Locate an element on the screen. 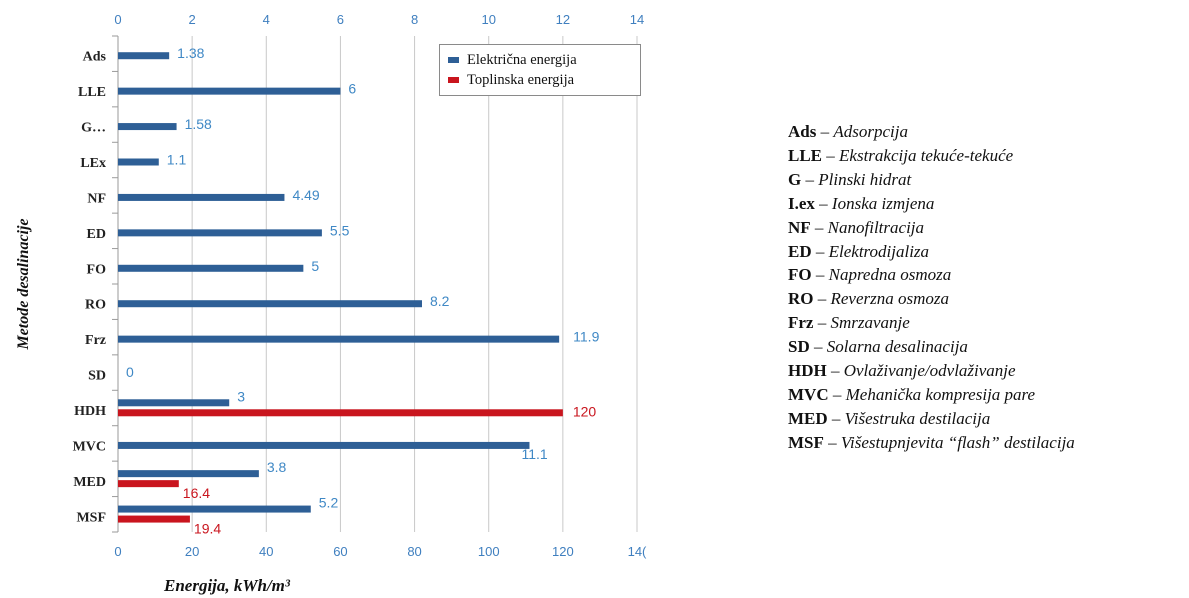  bottom-tick-label: 0 is located at coordinates (117, 551).